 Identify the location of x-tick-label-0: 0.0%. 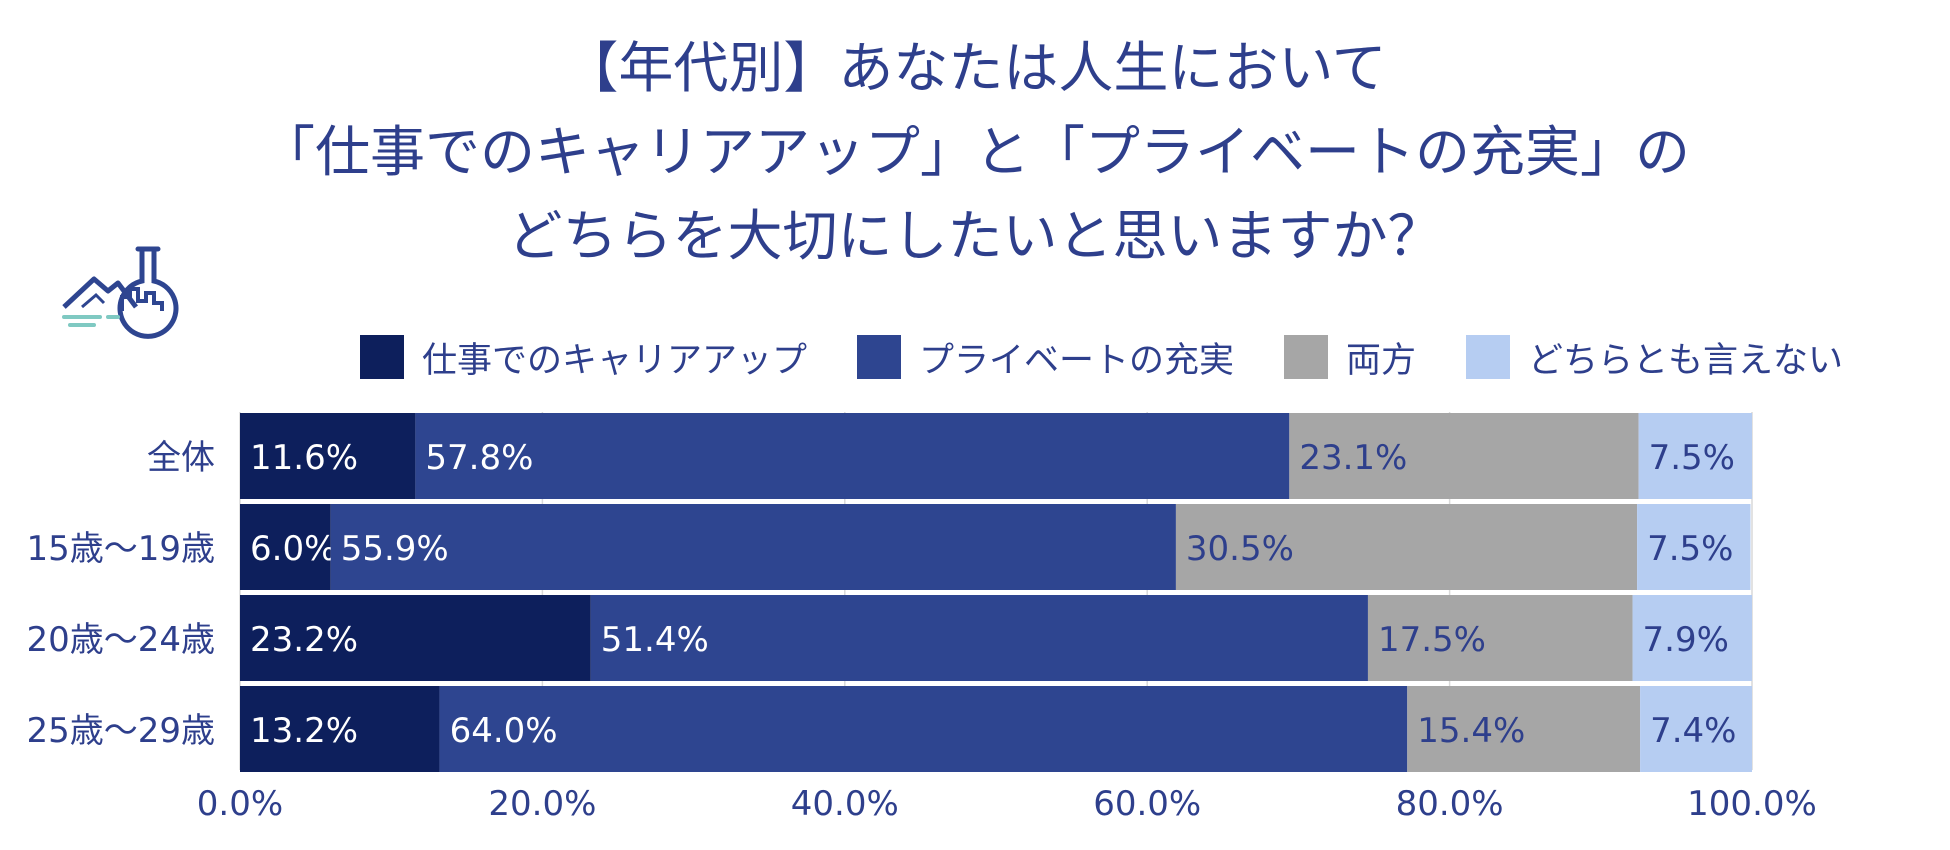
(240, 804).